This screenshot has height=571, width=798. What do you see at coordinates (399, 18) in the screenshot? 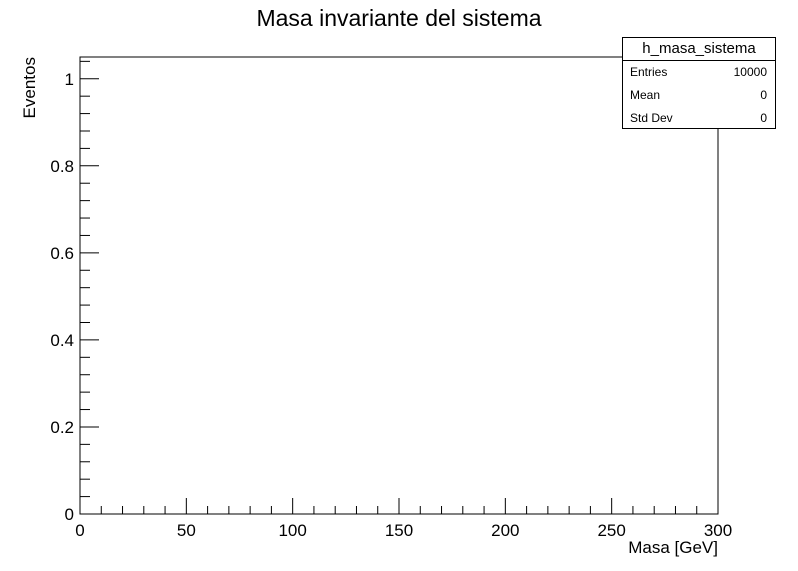
I see `chart-title: Masa invariante del sistema` at bounding box center [399, 18].